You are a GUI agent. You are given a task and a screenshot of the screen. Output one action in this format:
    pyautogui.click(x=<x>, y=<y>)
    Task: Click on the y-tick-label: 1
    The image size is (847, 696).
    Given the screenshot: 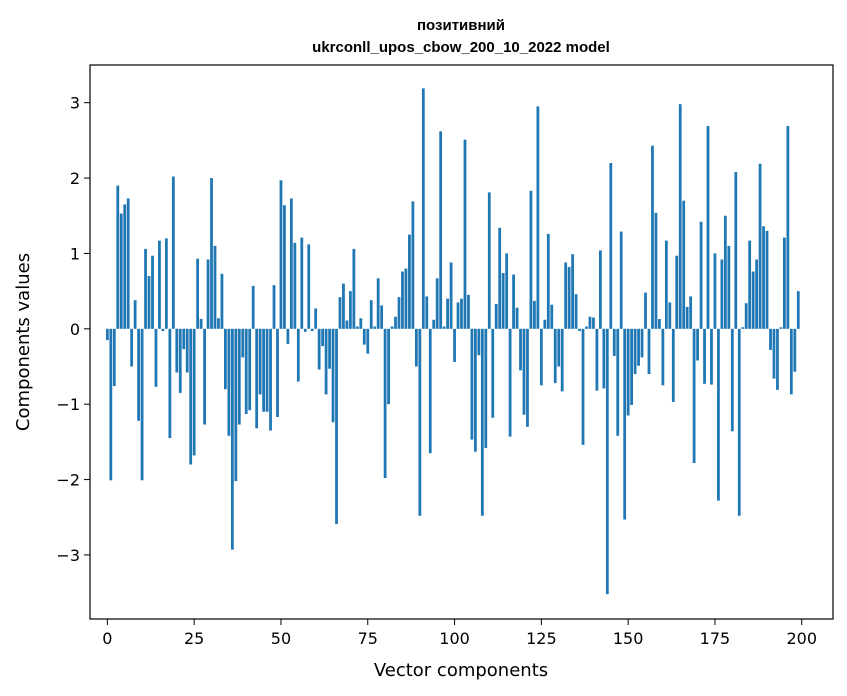 What is the action you would take?
    pyautogui.click(x=75, y=253)
    